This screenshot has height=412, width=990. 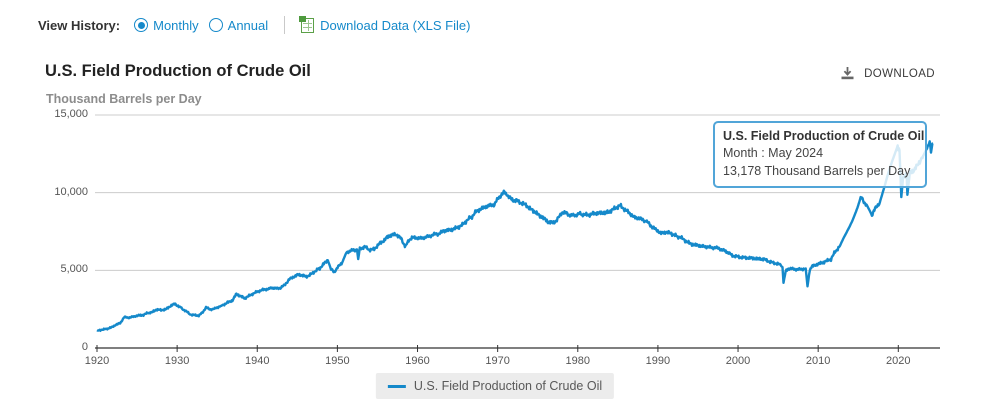 I want to click on radio-annual: Annual, so click(x=238, y=25).